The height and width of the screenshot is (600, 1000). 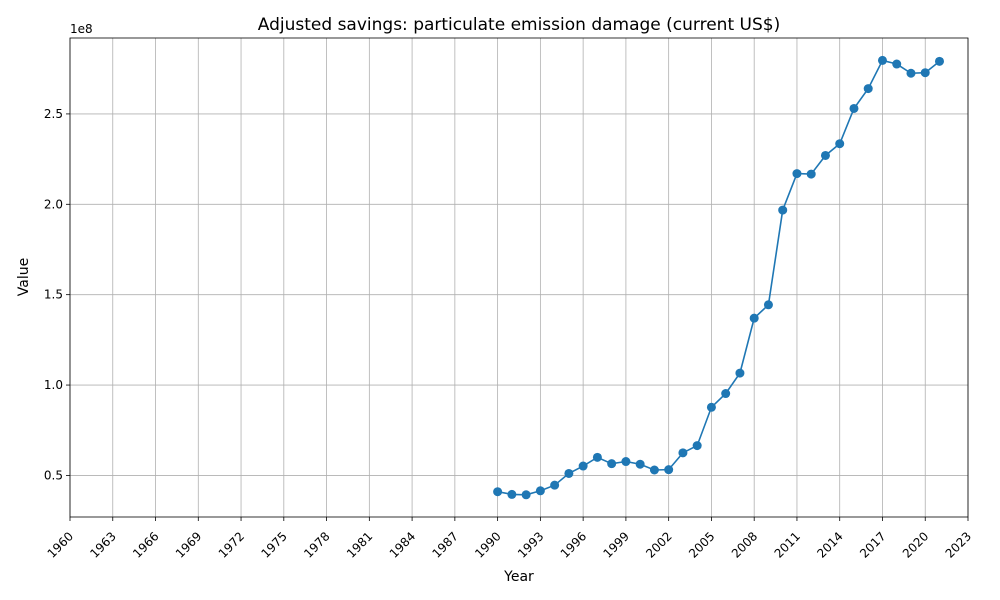 I want to click on x-tick-label: 2017, so click(x=872, y=544).